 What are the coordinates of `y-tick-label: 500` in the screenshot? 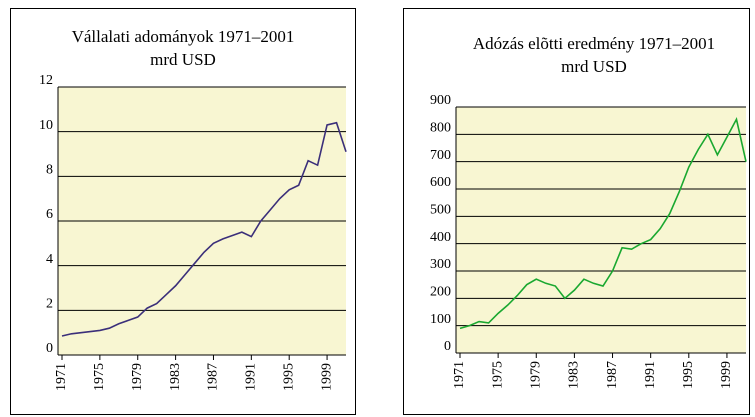 It's located at (440, 210).